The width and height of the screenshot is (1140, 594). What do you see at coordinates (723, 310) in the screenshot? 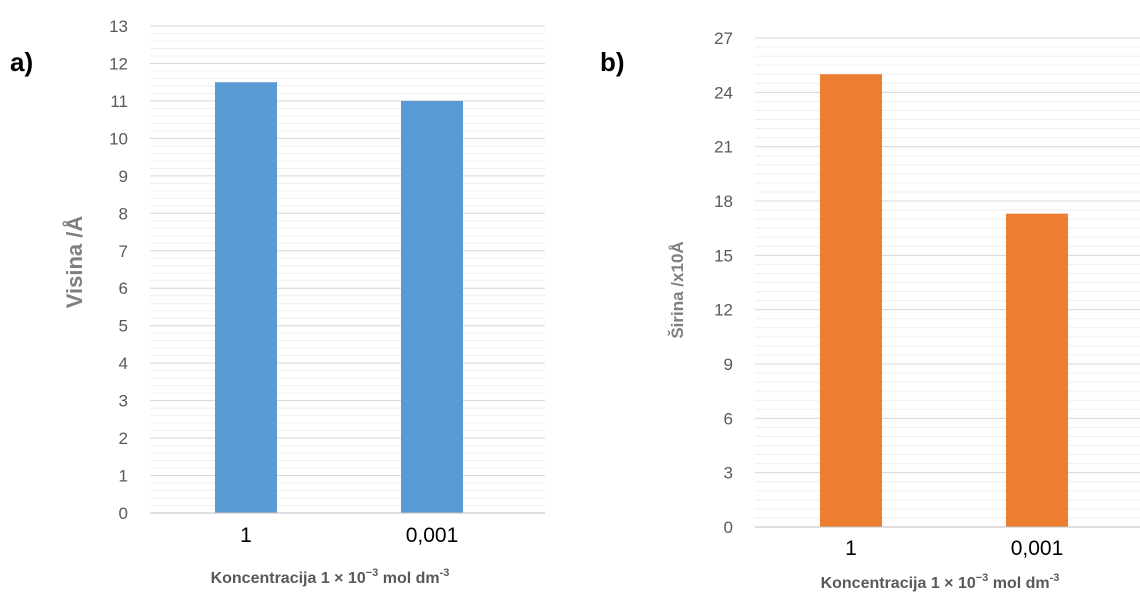
I see `y-tick-label-b: 12` at bounding box center [723, 310].